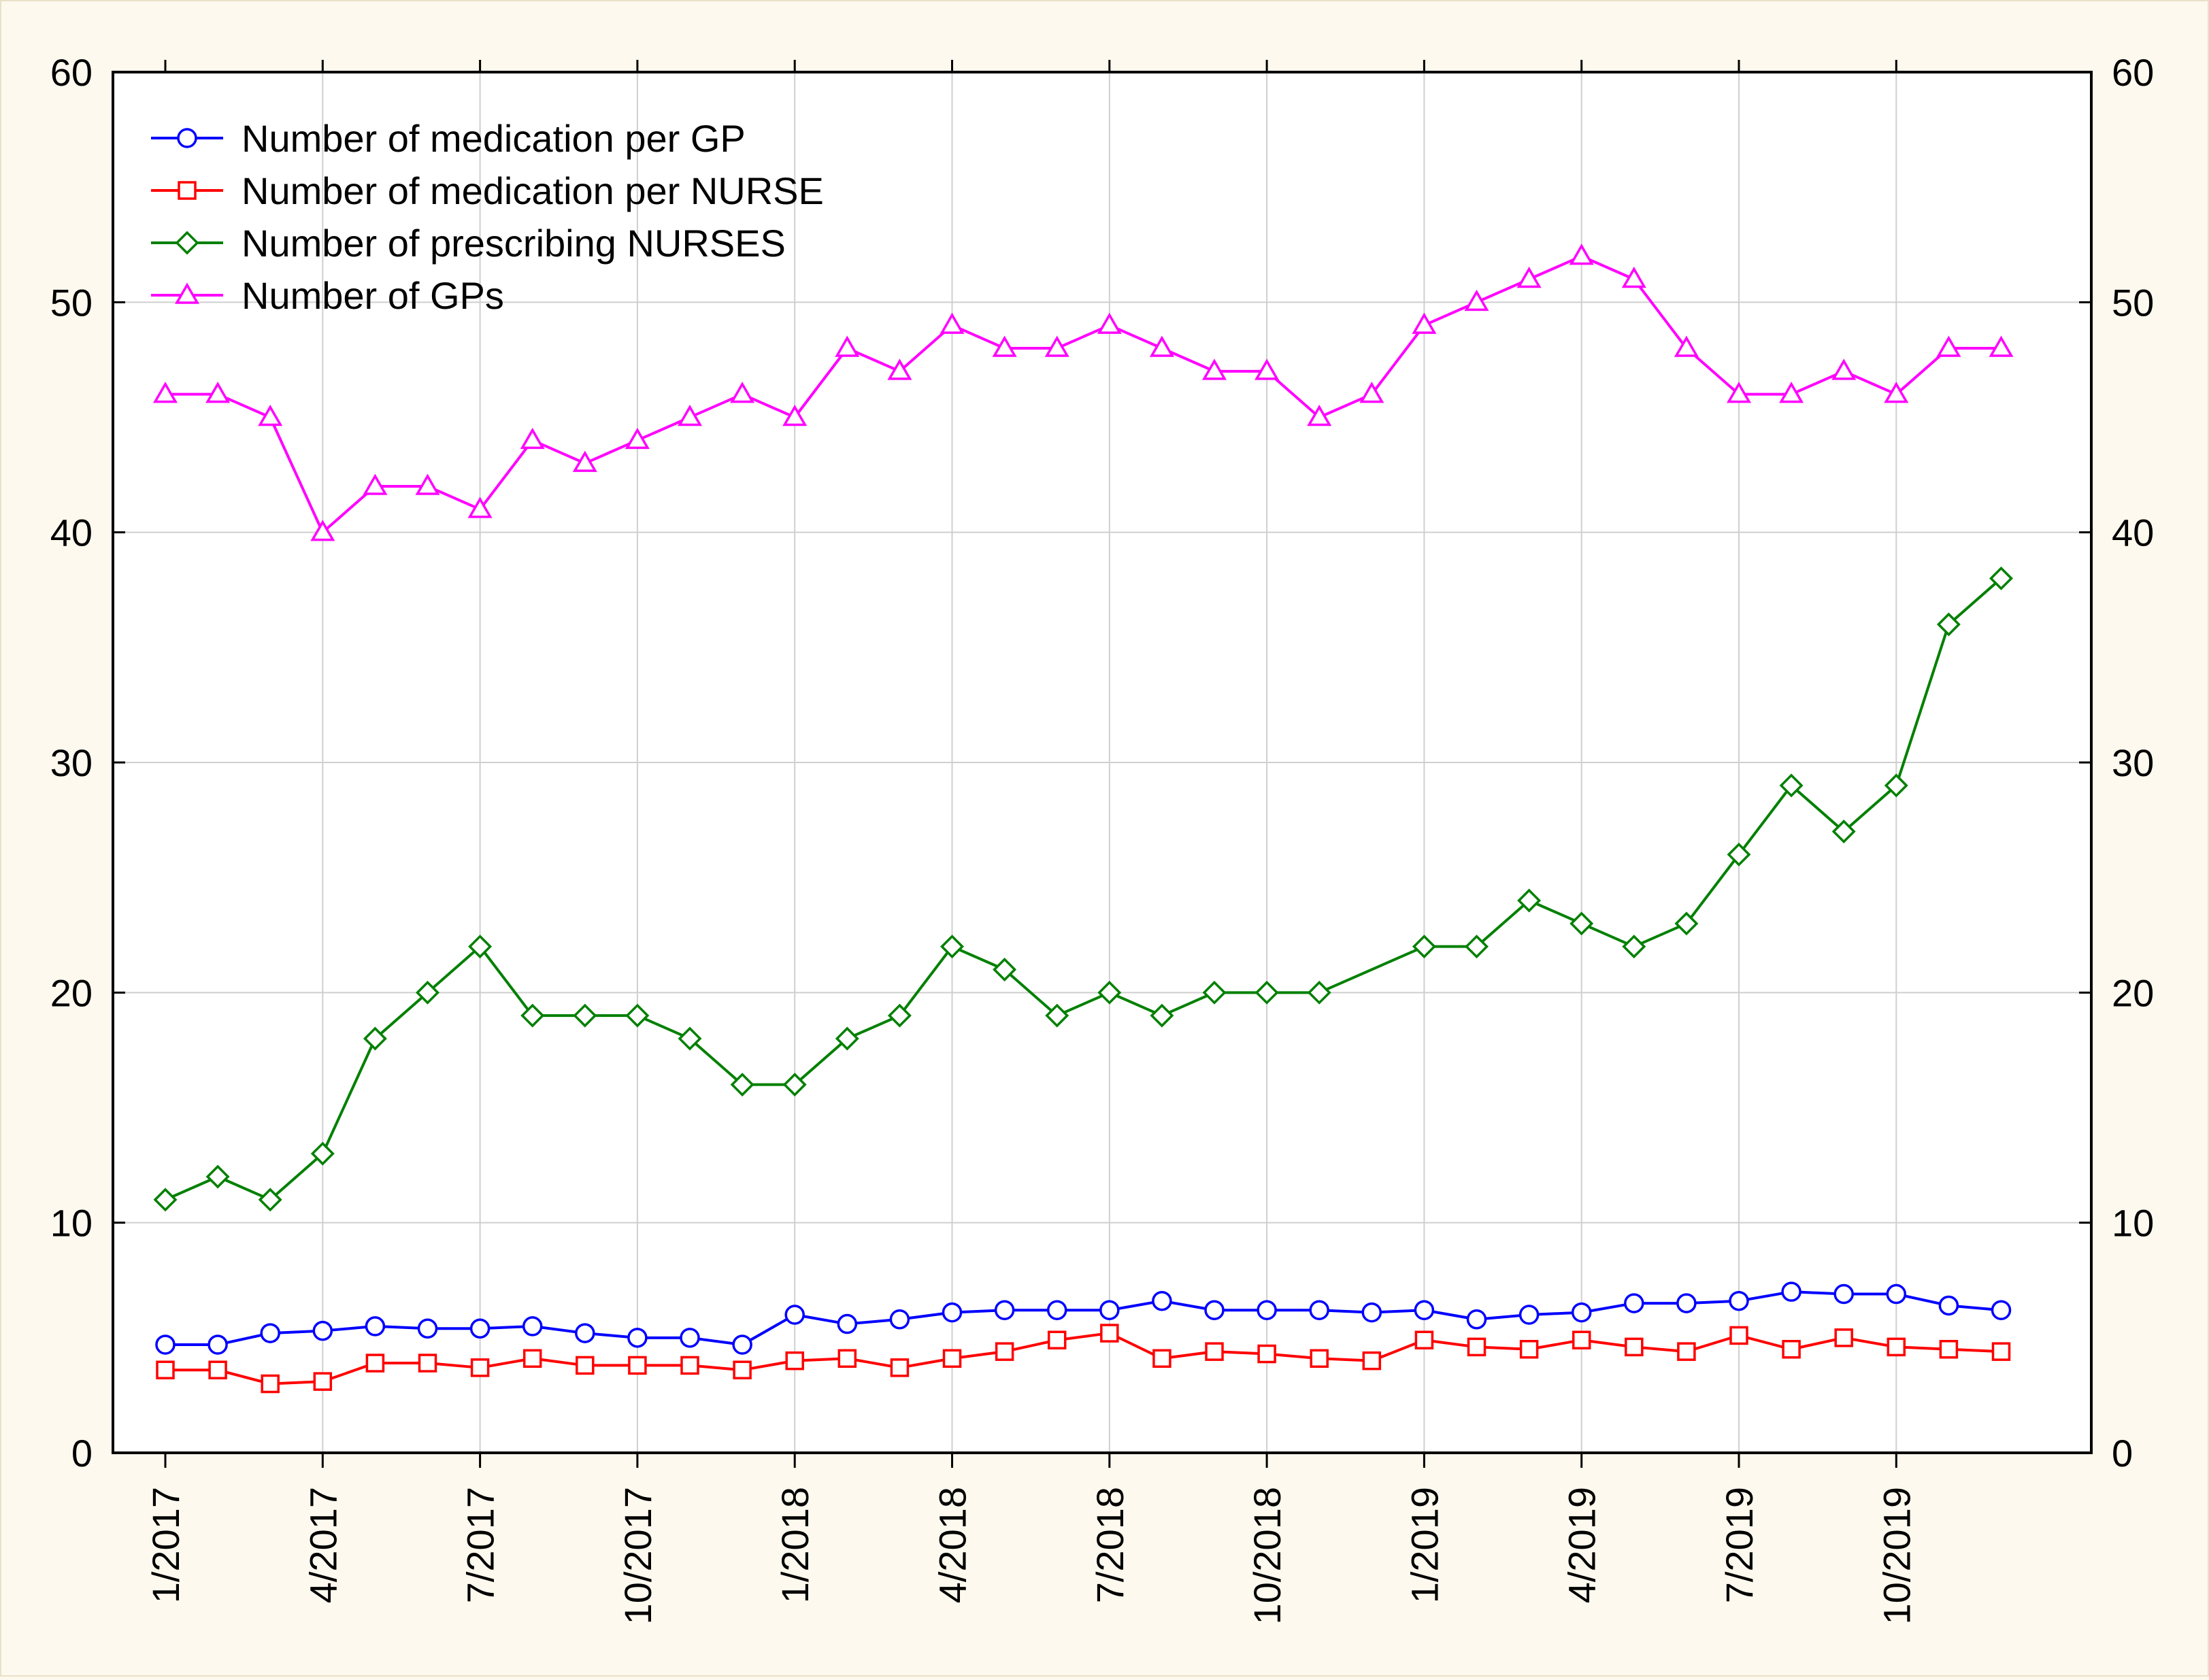 The image size is (2209, 1680). I want to click on legend-item: Number of medication per GP, so click(449, 138).